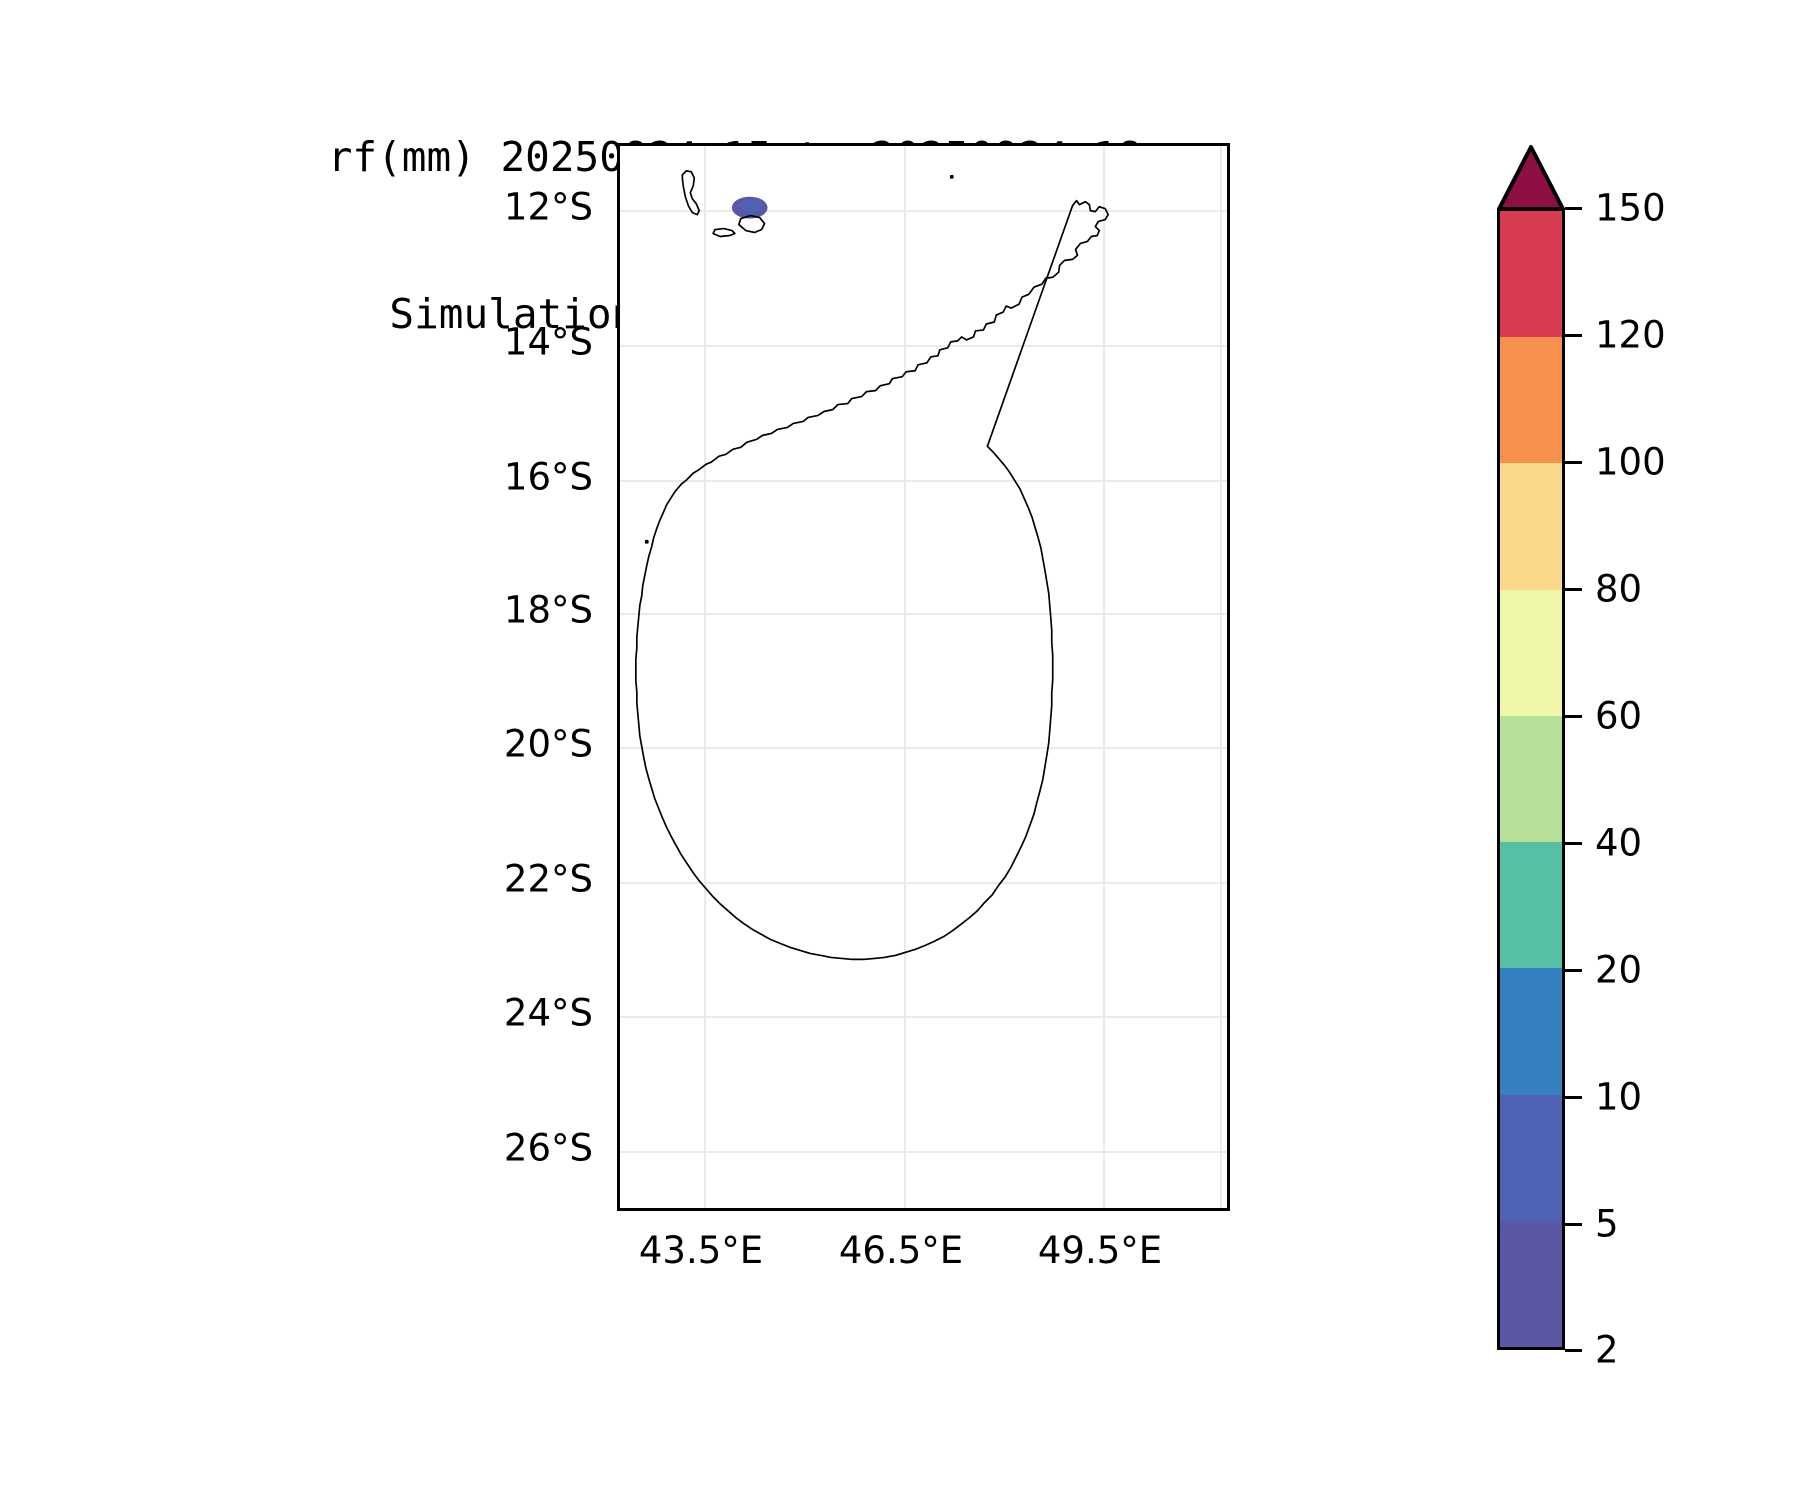 Image resolution: width=1800 pixels, height=1500 pixels. What do you see at coordinates (1100, 1250) in the screenshot?
I see `x-tick-label-2: 49.5°E` at bounding box center [1100, 1250].